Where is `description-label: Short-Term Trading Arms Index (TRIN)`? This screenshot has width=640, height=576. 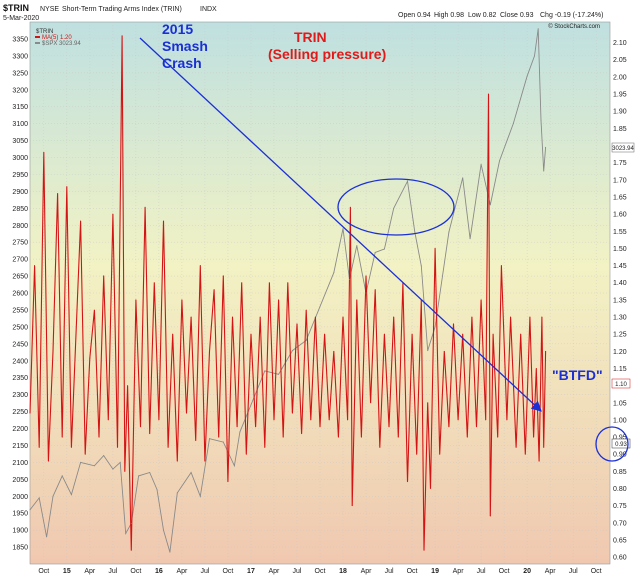
description-label: Short-Term Trading Arms Index (TRIN) is located at coordinates (122, 9).